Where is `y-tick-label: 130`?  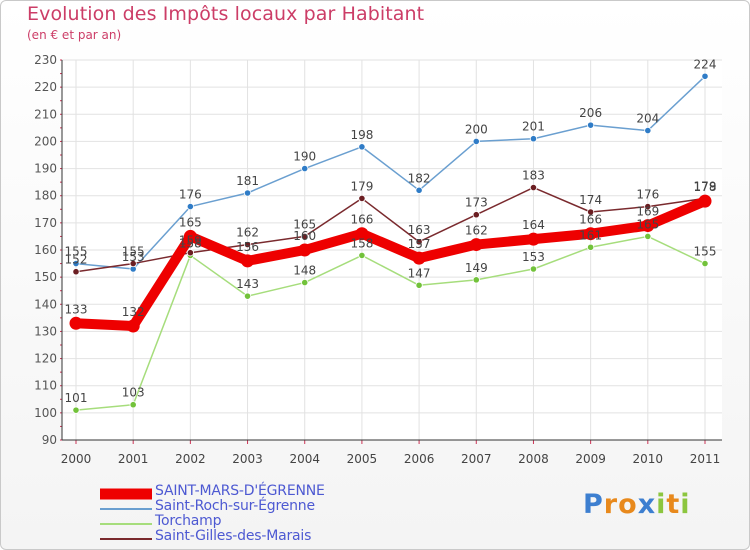
y-tick-label: 130 is located at coordinates (45, 331).